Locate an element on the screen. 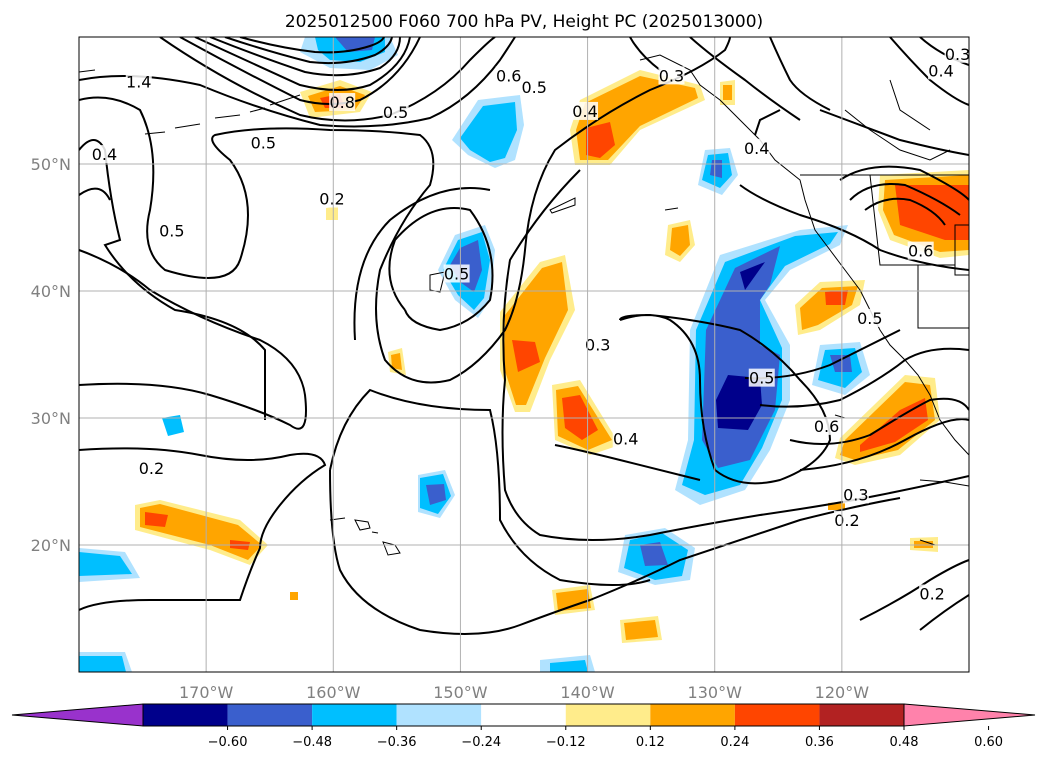  x-tick-label: 120°W is located at coordinates (842, 692).